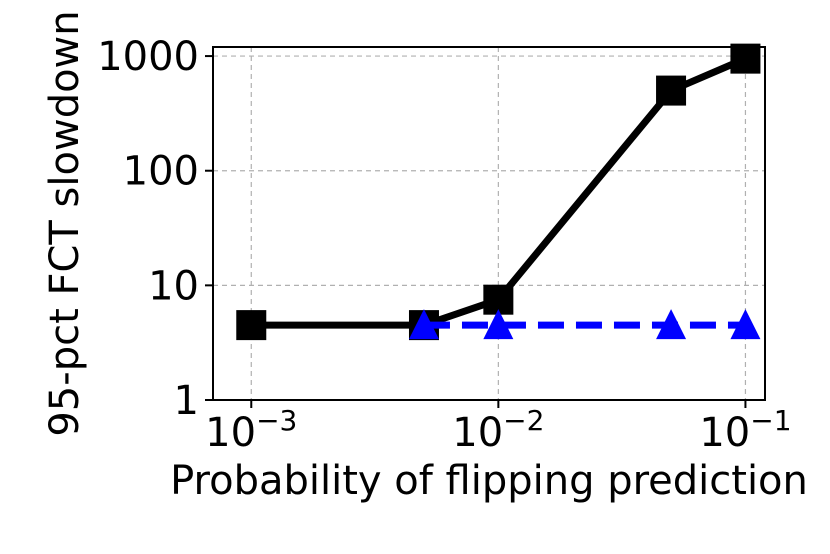 The width and height of the screenshot is (830, 554). Describe the element at coordinates (489, 481) in the screenshot. I see `x-axis-label: Probability of flipping prediction` at that location.